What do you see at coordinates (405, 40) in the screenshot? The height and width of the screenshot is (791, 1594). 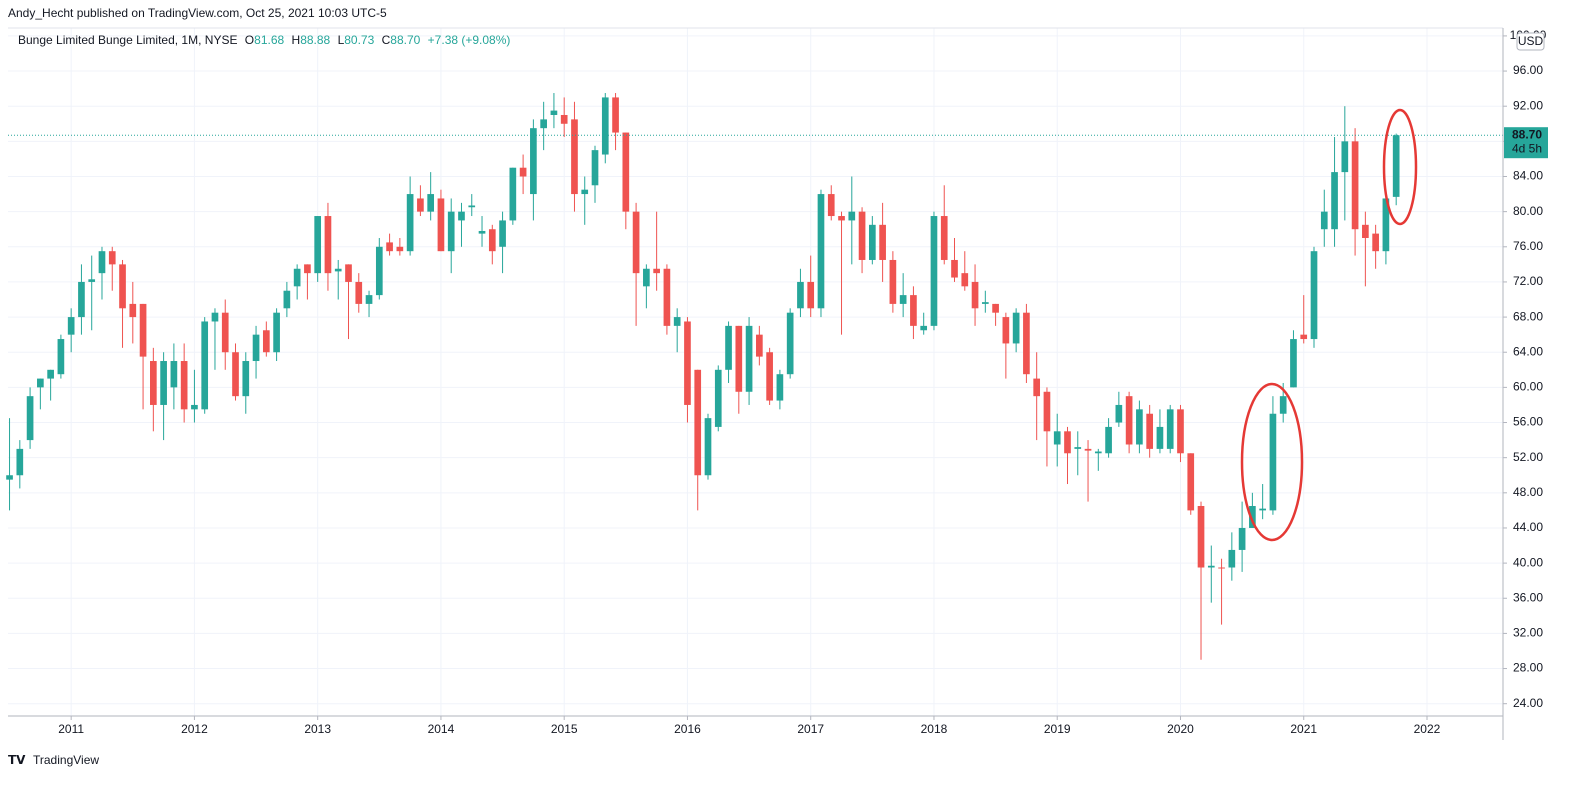 I see `legend-value: 88.70` at bounding box center [405, 40].